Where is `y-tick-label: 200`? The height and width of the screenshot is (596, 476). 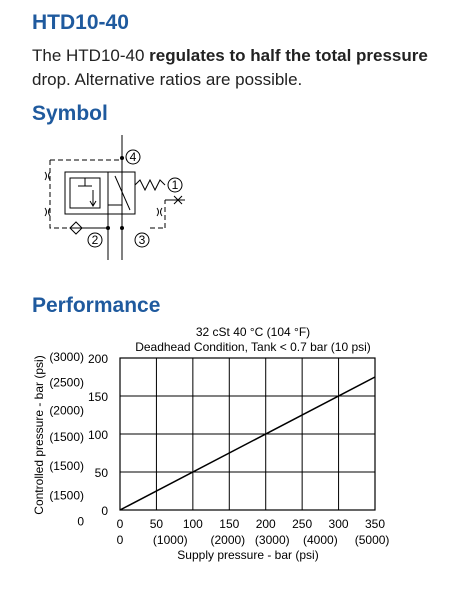 y-tick-label: 200 is located at coordinates (98, 359).